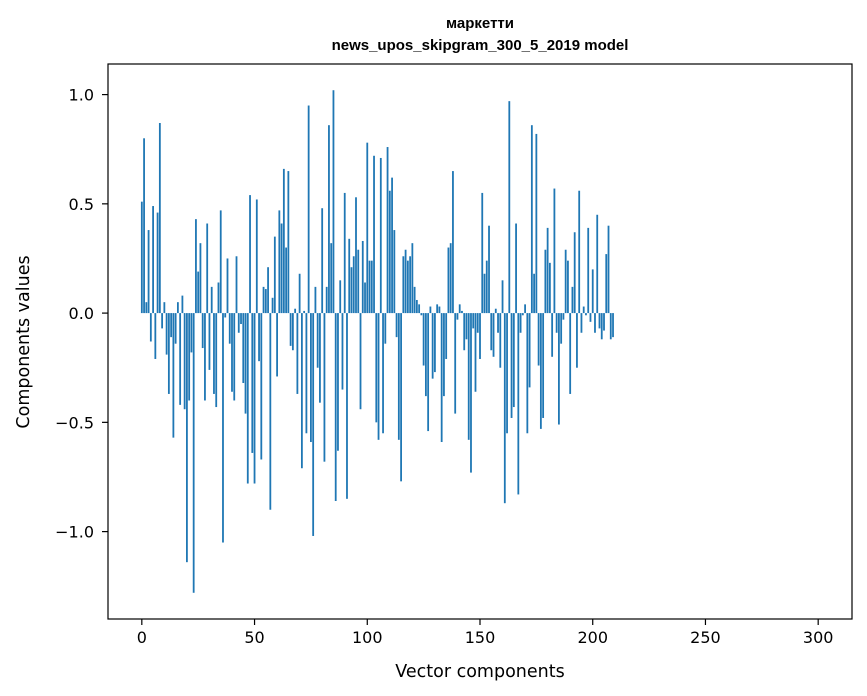 The width and height of the screenshot is (867, 696). Describe the element at coordinates (81, 204) in the screenshot. I see `y-tick-label: 0.5` at that location.